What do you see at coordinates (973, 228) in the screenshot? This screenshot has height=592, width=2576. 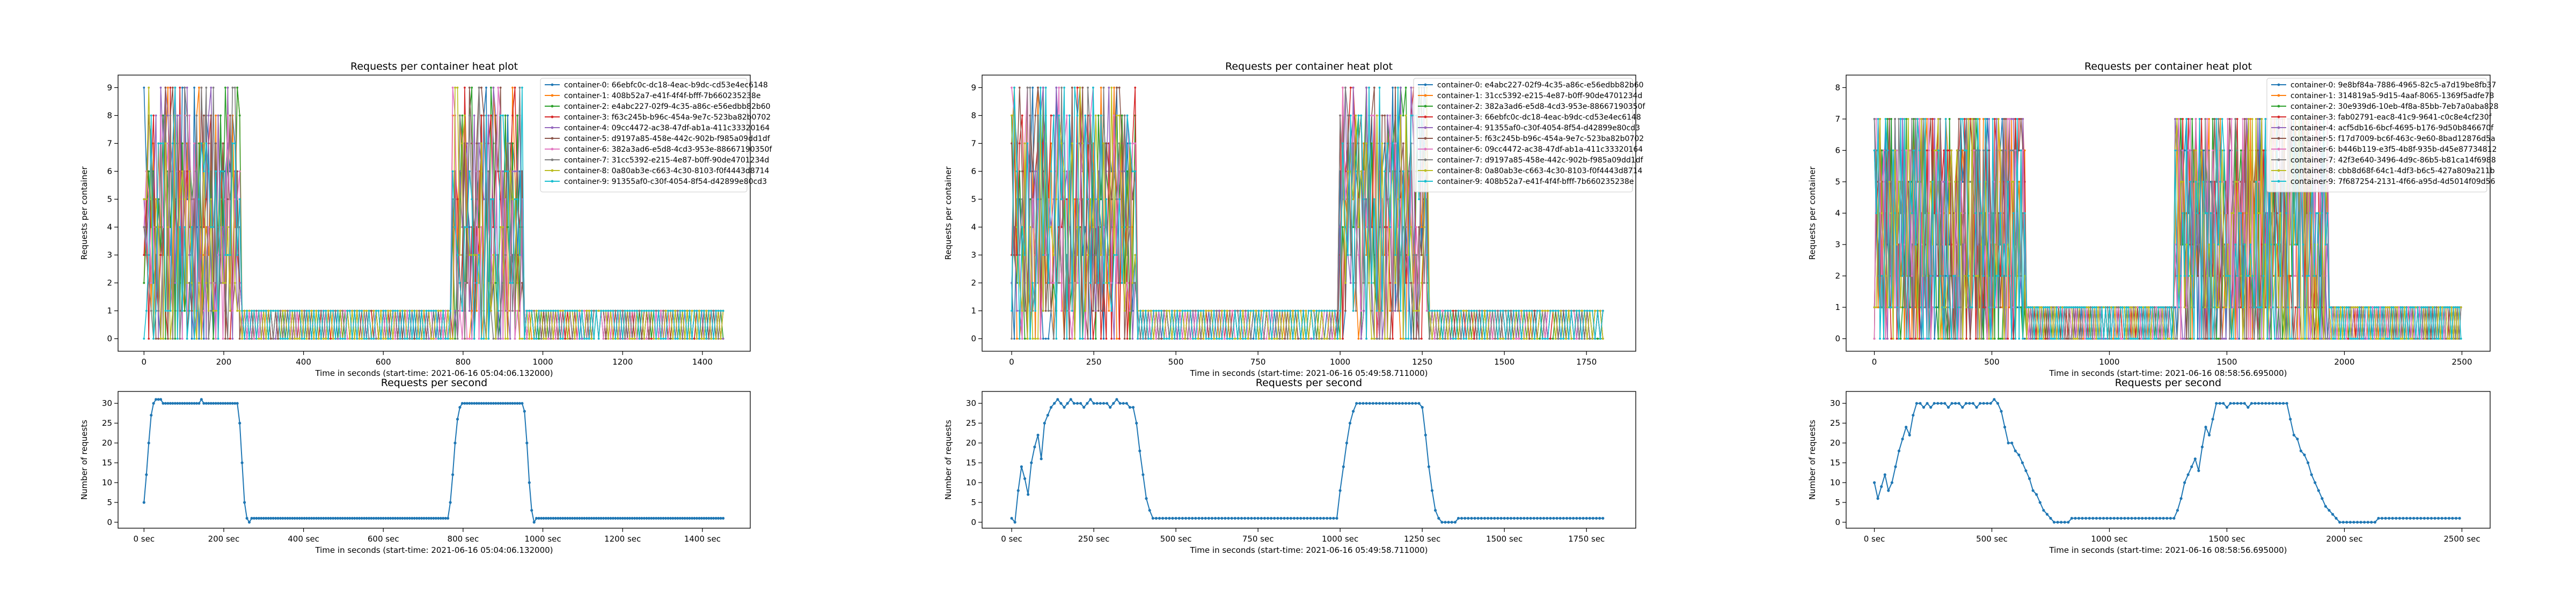 I see `y-tick-label: 4` at bounding box center [973, 228].